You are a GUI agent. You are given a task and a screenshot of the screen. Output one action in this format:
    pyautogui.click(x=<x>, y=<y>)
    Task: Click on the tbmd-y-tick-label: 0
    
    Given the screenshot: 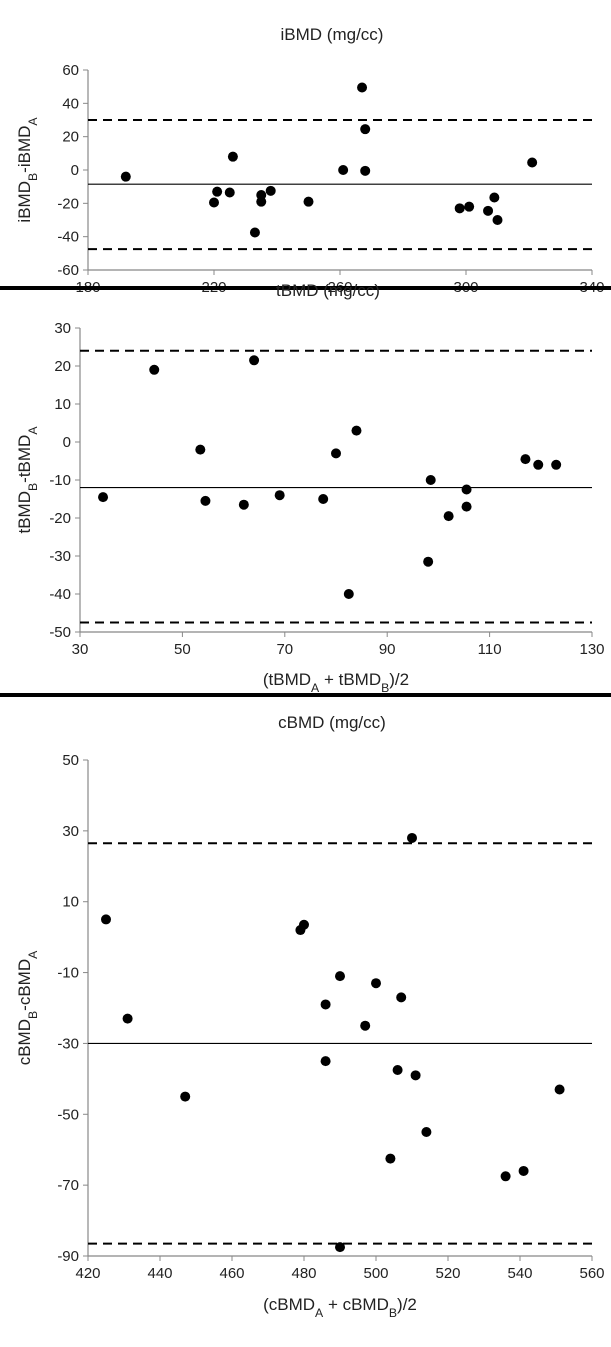 What is the action you would take?
    pyautogui.click(x=67, y=442)
    